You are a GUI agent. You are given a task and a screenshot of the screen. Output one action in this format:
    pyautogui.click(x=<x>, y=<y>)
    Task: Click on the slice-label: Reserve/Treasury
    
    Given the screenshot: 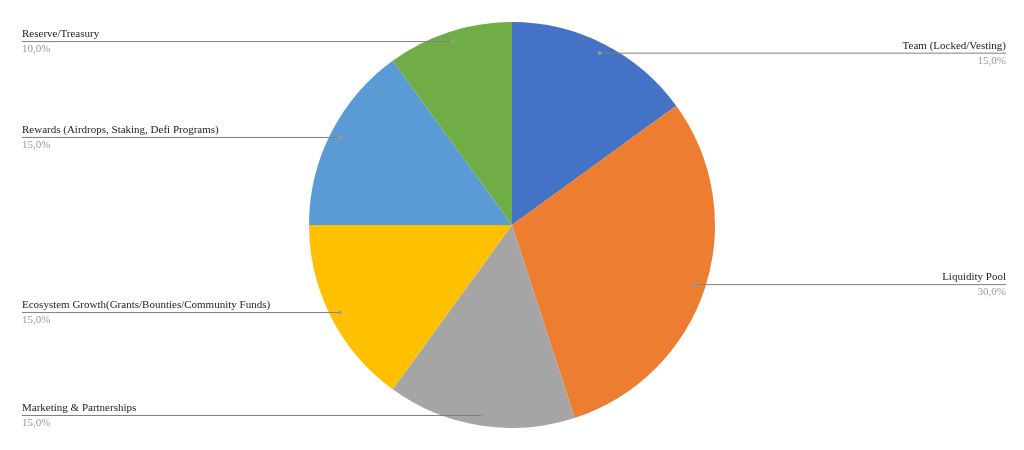 What is the action you would take?
    pyautogui.click(x=61, y=32)
    